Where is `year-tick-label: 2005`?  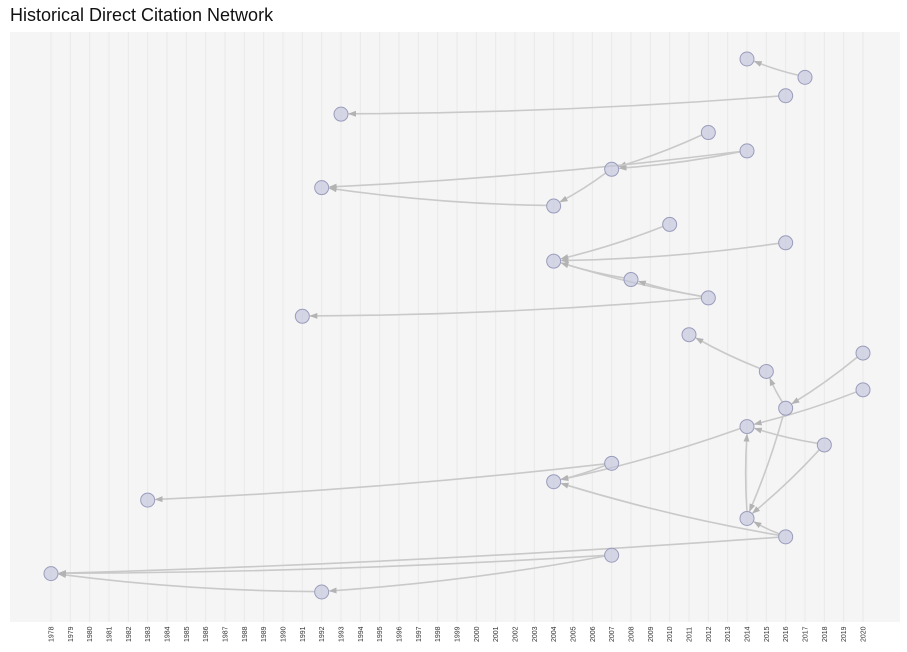
year-tick-label: 2005 is located at coordinates (574, 634).